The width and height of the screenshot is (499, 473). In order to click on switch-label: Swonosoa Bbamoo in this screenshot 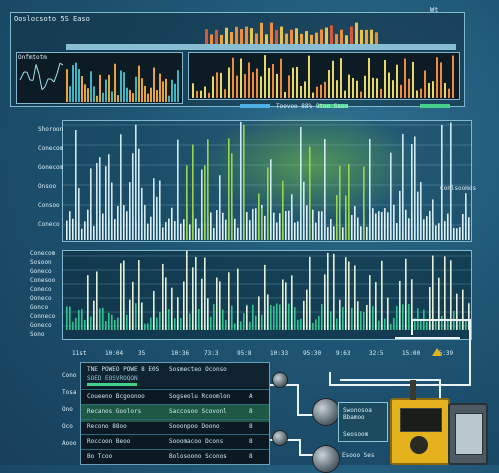, I will do `click(357, 414)`.